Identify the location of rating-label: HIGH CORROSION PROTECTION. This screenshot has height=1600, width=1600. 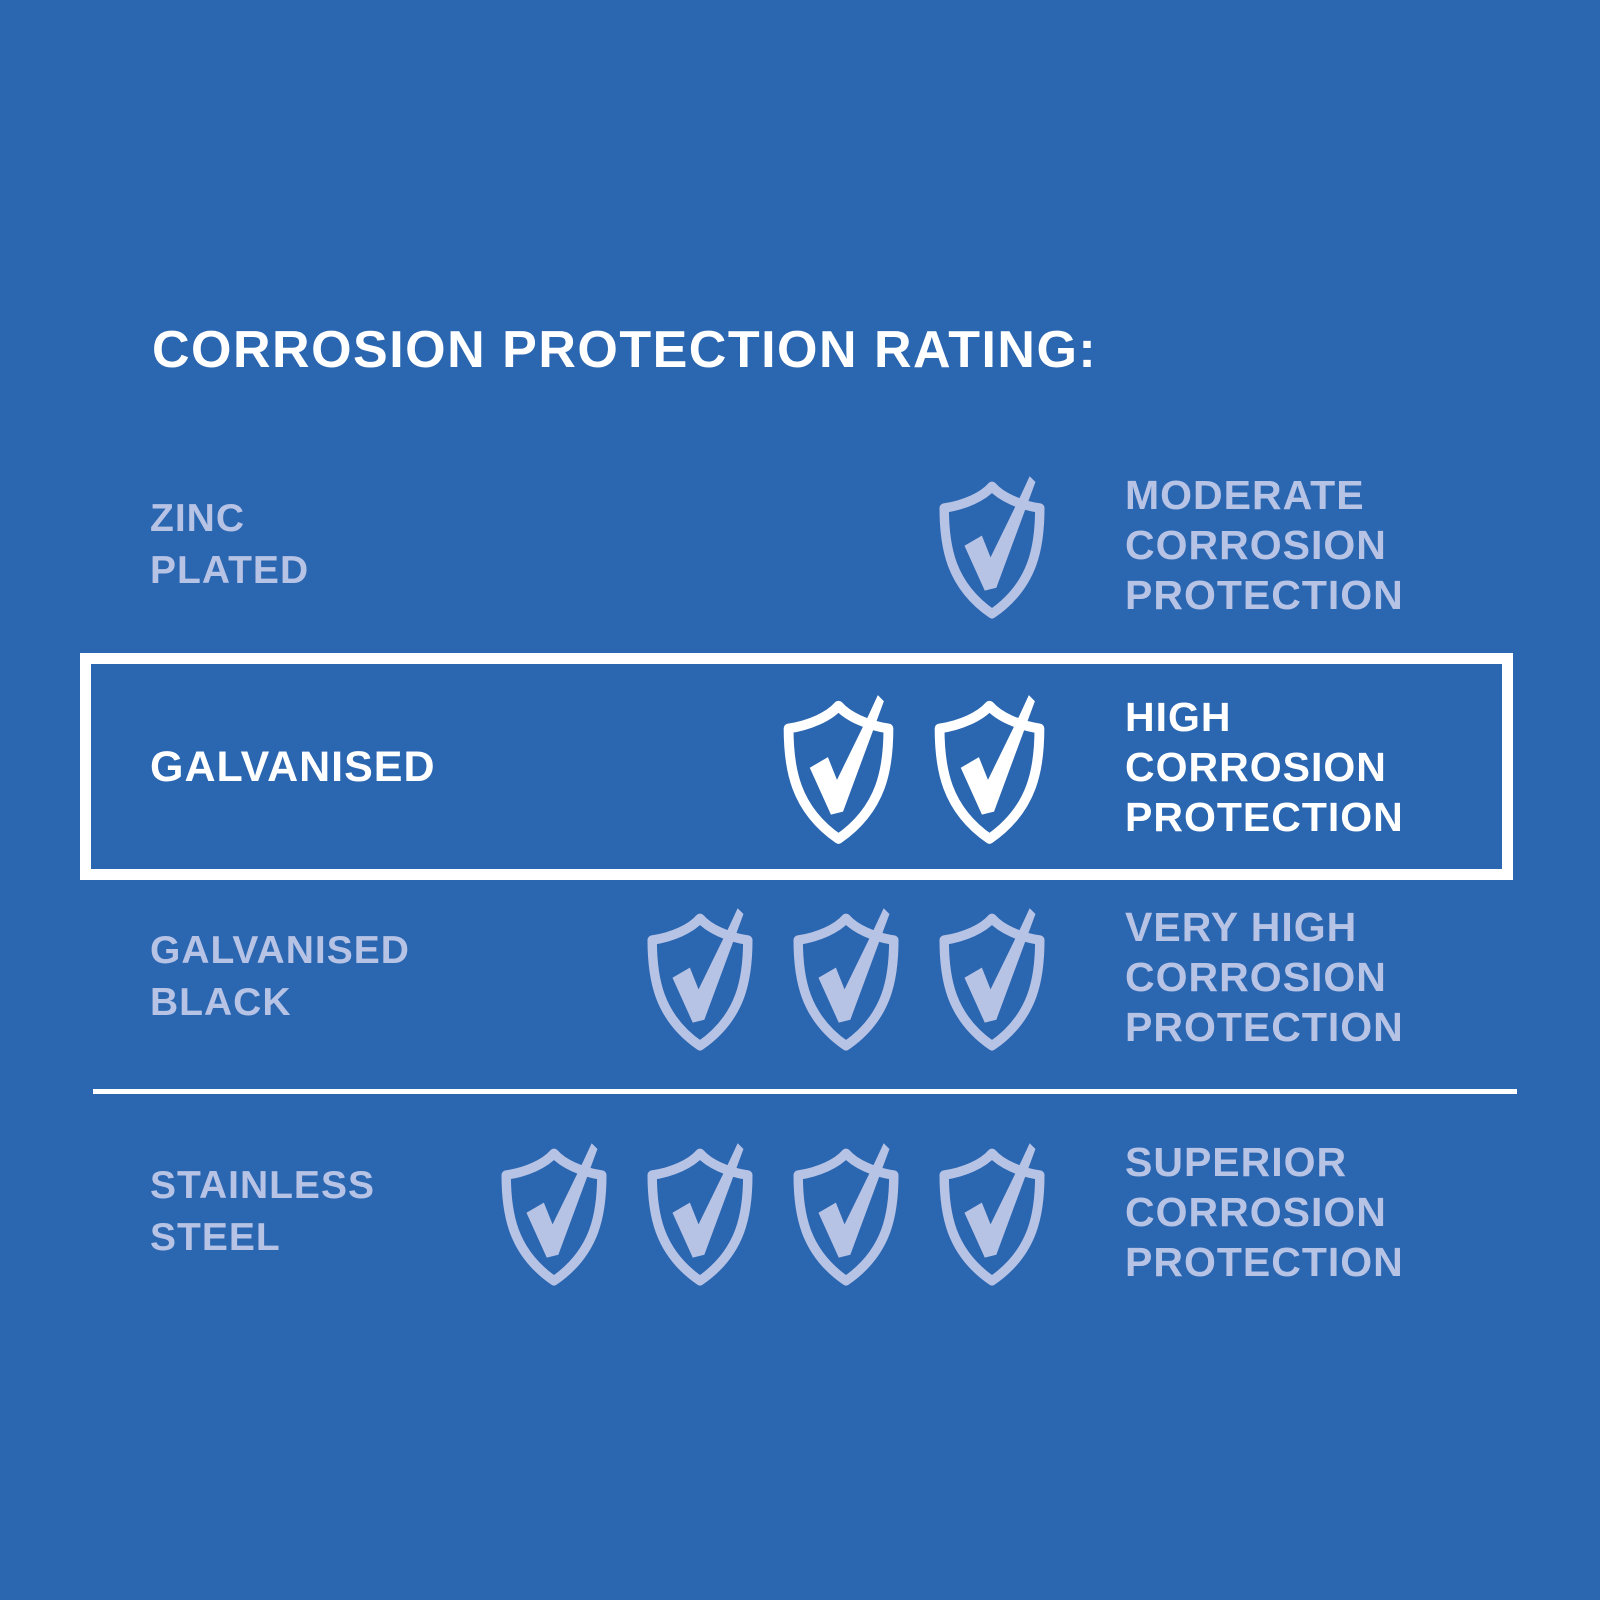
(1264, 767).